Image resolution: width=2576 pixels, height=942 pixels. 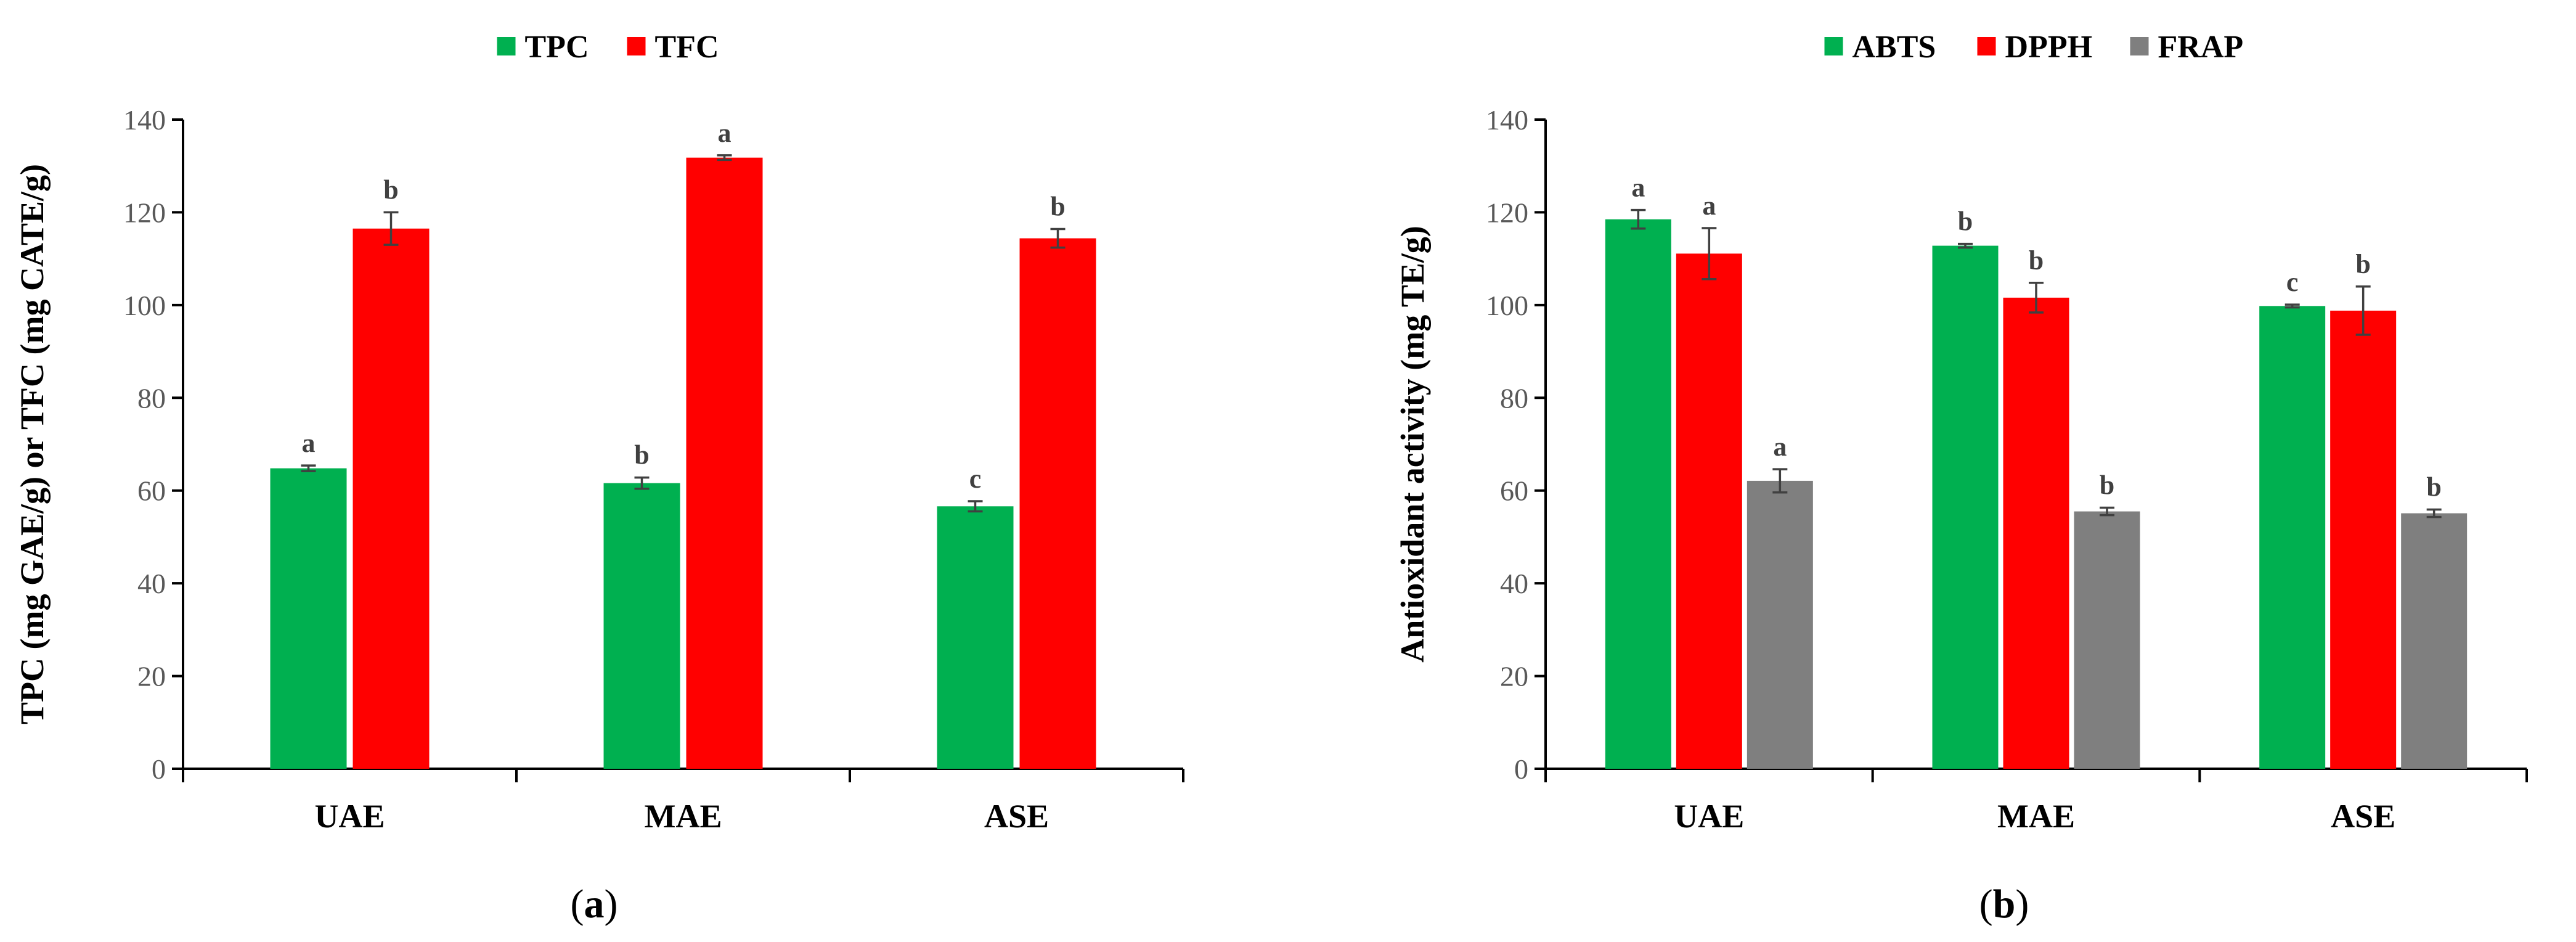 I want to click on legend-swatch-frap, so click(x=2139, y=46).